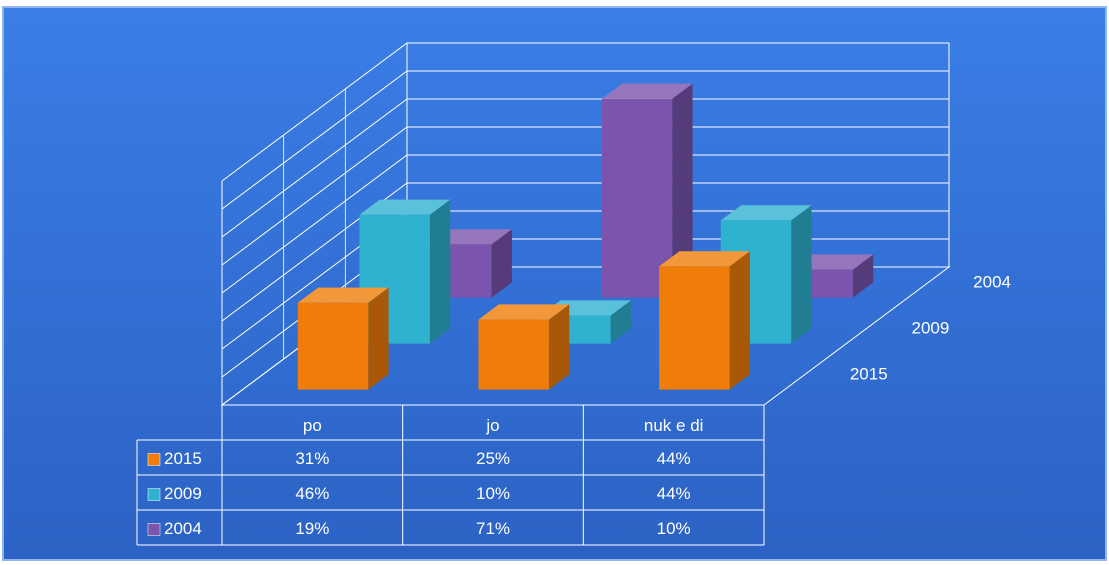 This screenshot has width=1109, height=565. Describe the element at coordinates (312, 493) in the screenshot. I see `table-cell: 46%` at that location.